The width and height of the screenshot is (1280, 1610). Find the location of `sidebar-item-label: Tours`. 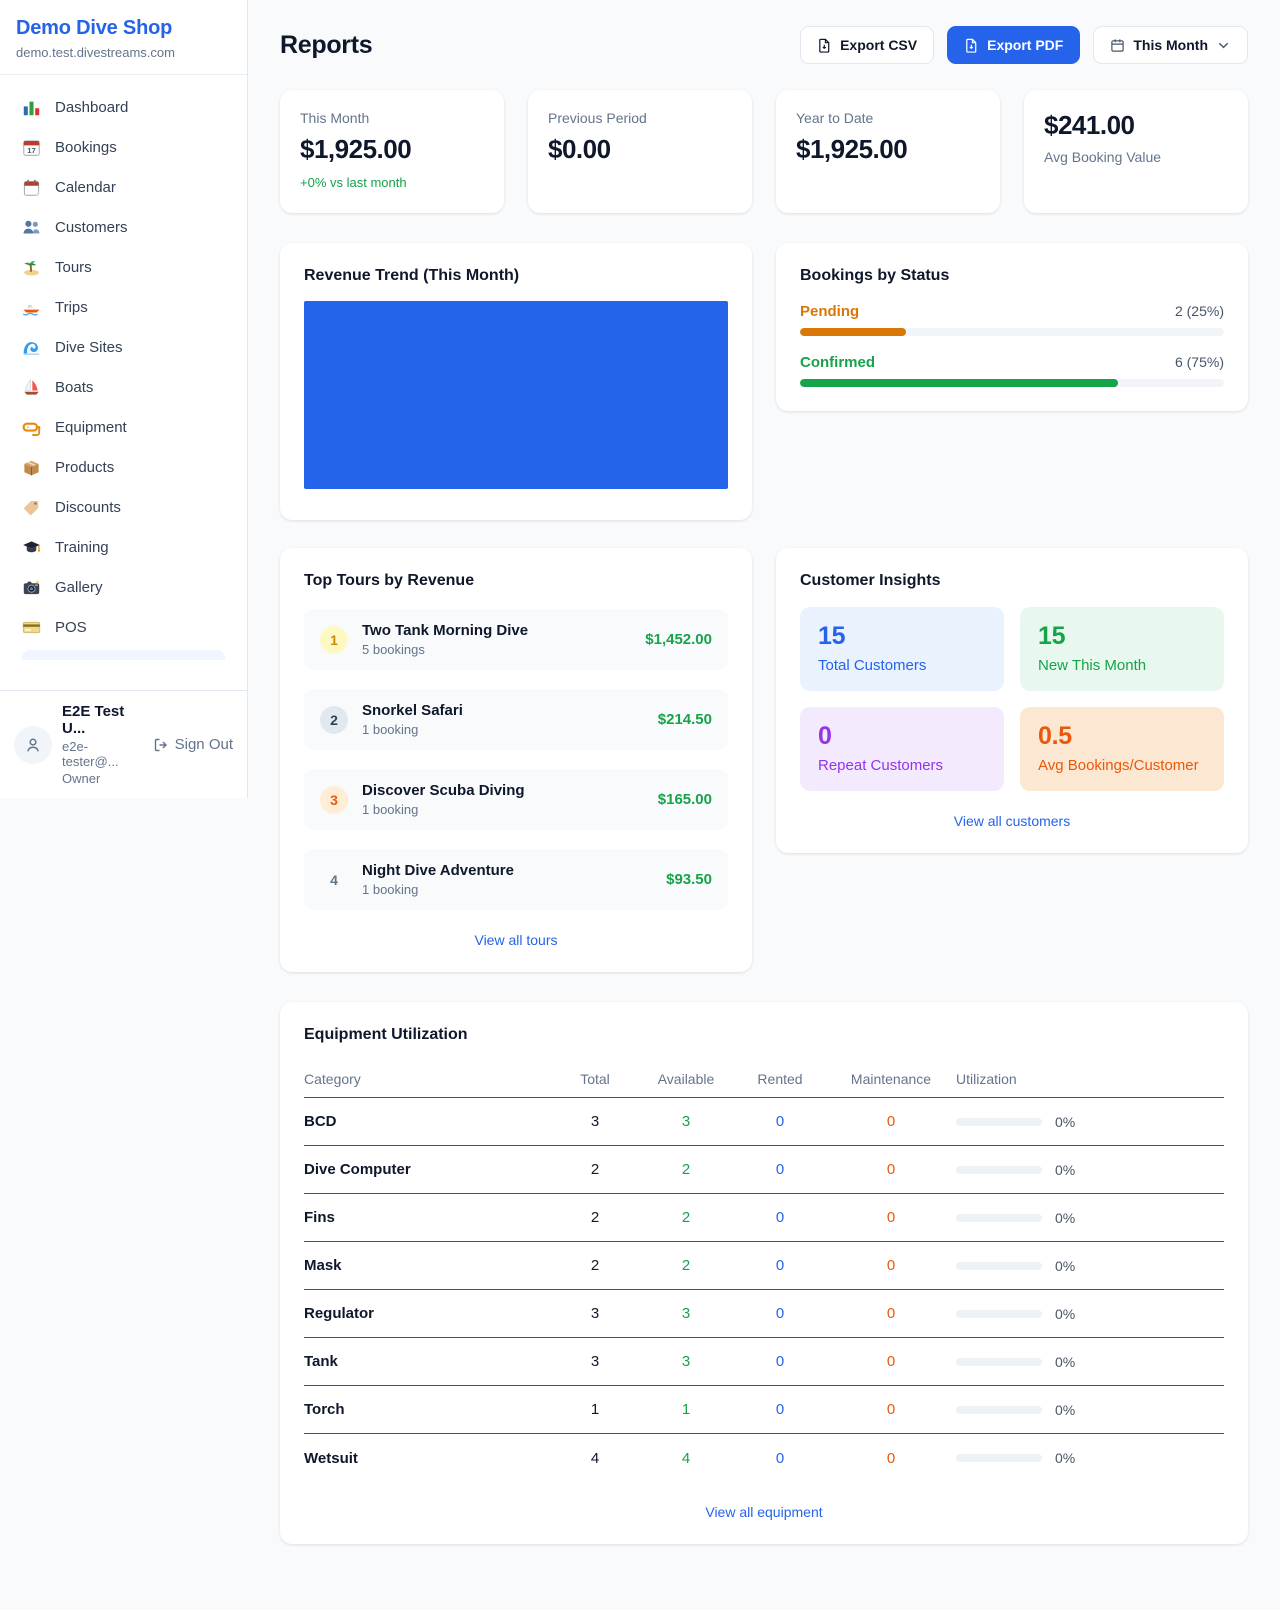

sidebar-item-label: Tours is located at coordinates (73, 267).